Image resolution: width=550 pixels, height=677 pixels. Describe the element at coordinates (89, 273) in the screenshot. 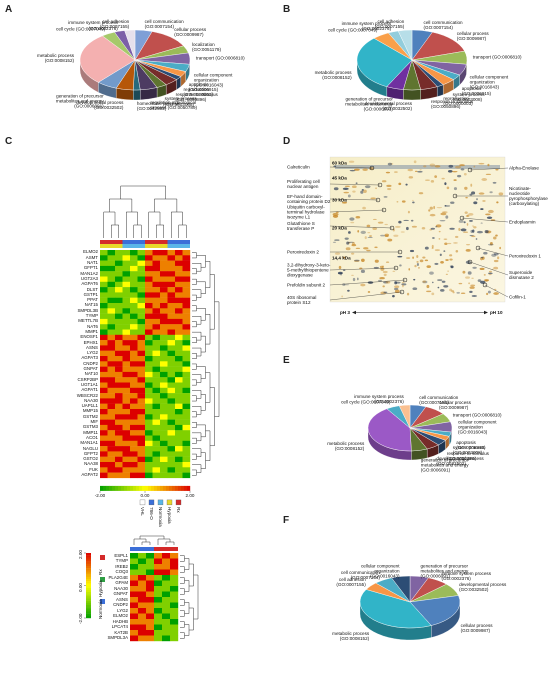

I see `row-label: MAN1A2` at that location.